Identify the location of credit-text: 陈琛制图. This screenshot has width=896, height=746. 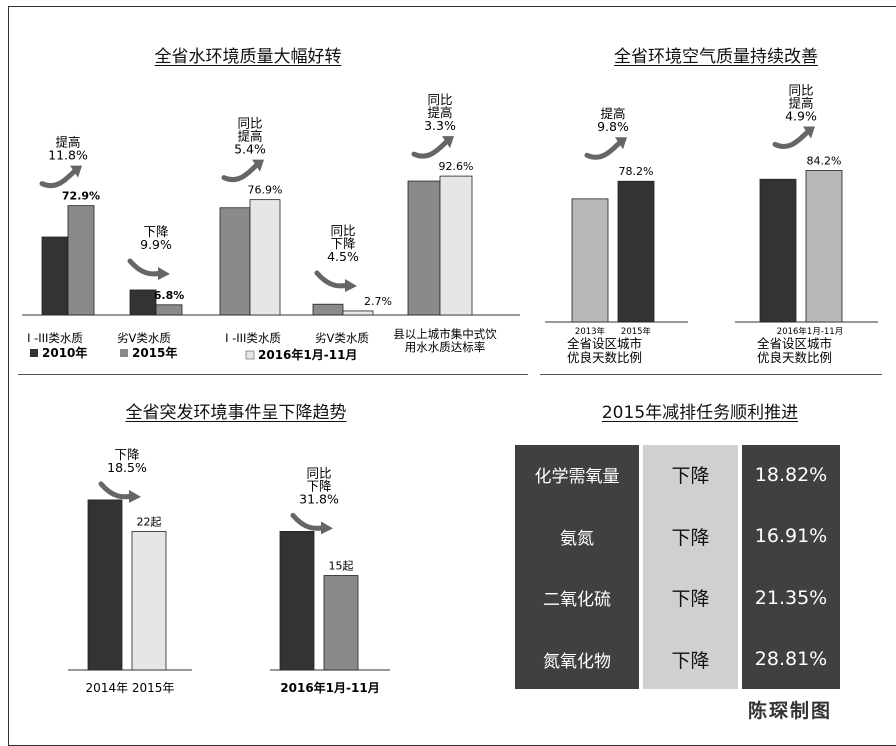
(790, 711).